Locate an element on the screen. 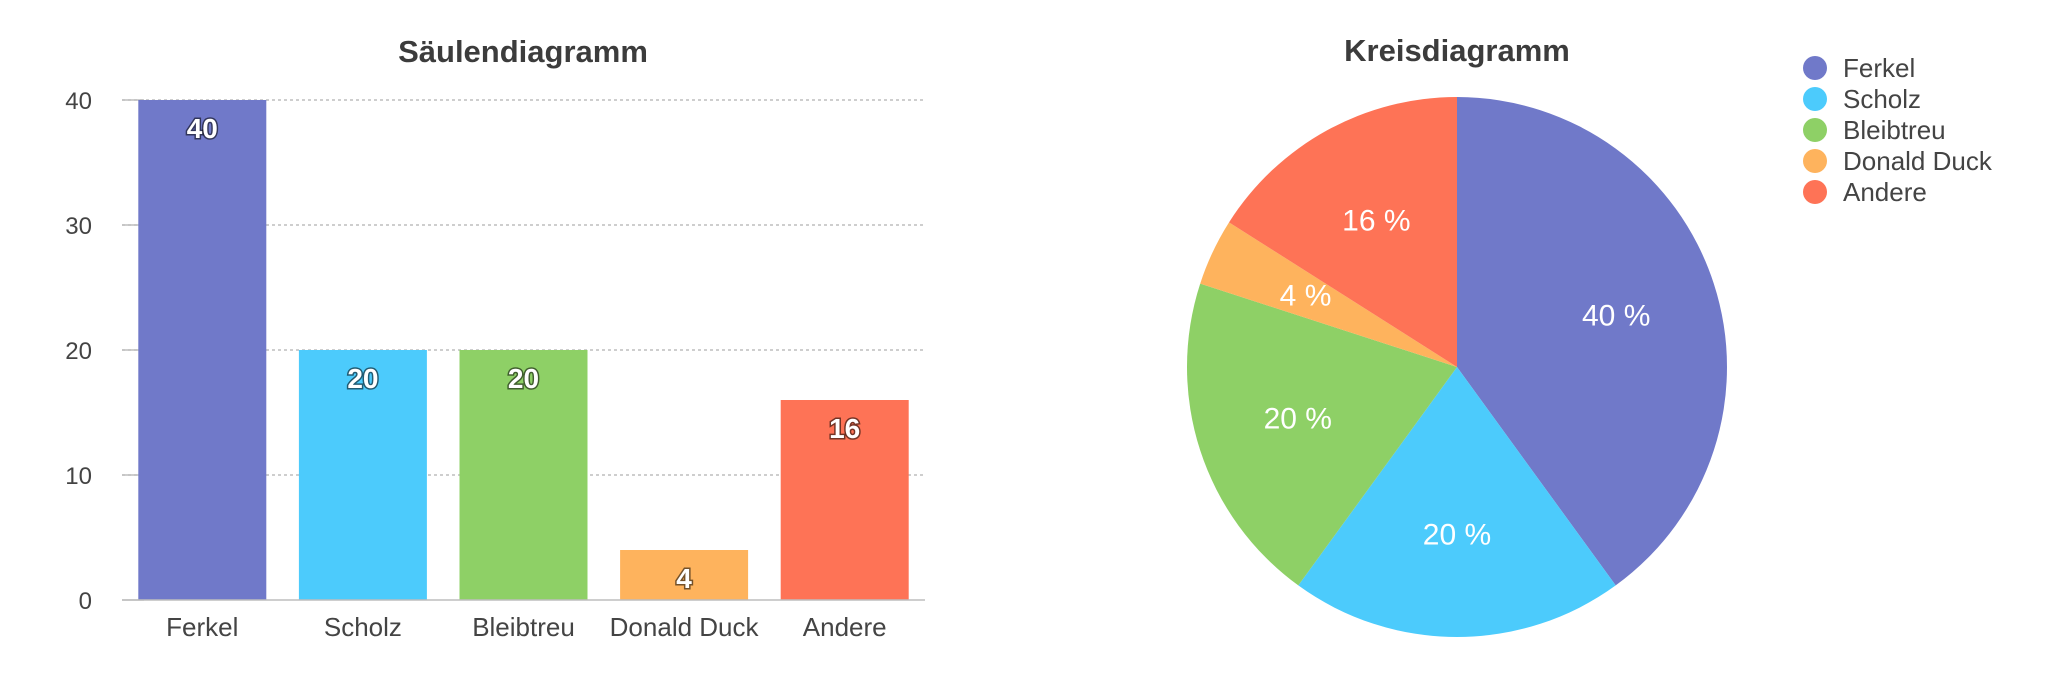  legend-label: Donald Duck is located at coordinates (1918, 161).